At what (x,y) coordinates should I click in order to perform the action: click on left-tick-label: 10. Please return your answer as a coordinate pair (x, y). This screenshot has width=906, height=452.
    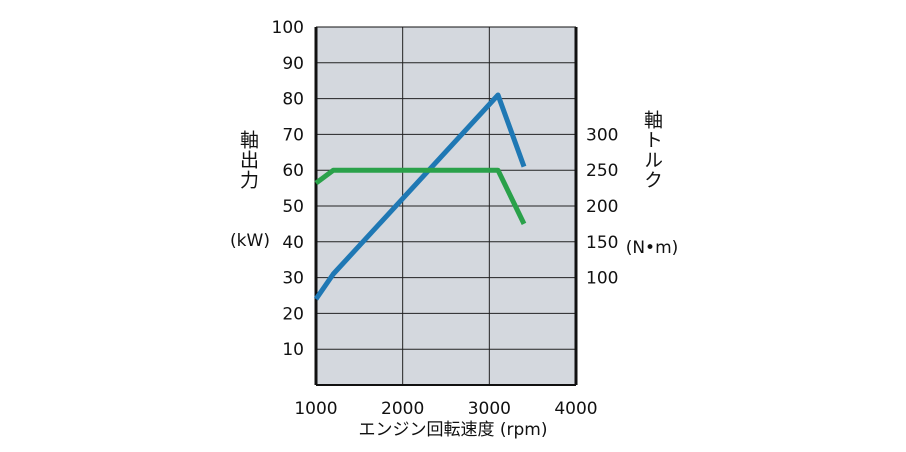
    Looking at the image, I should click on (293, 350).